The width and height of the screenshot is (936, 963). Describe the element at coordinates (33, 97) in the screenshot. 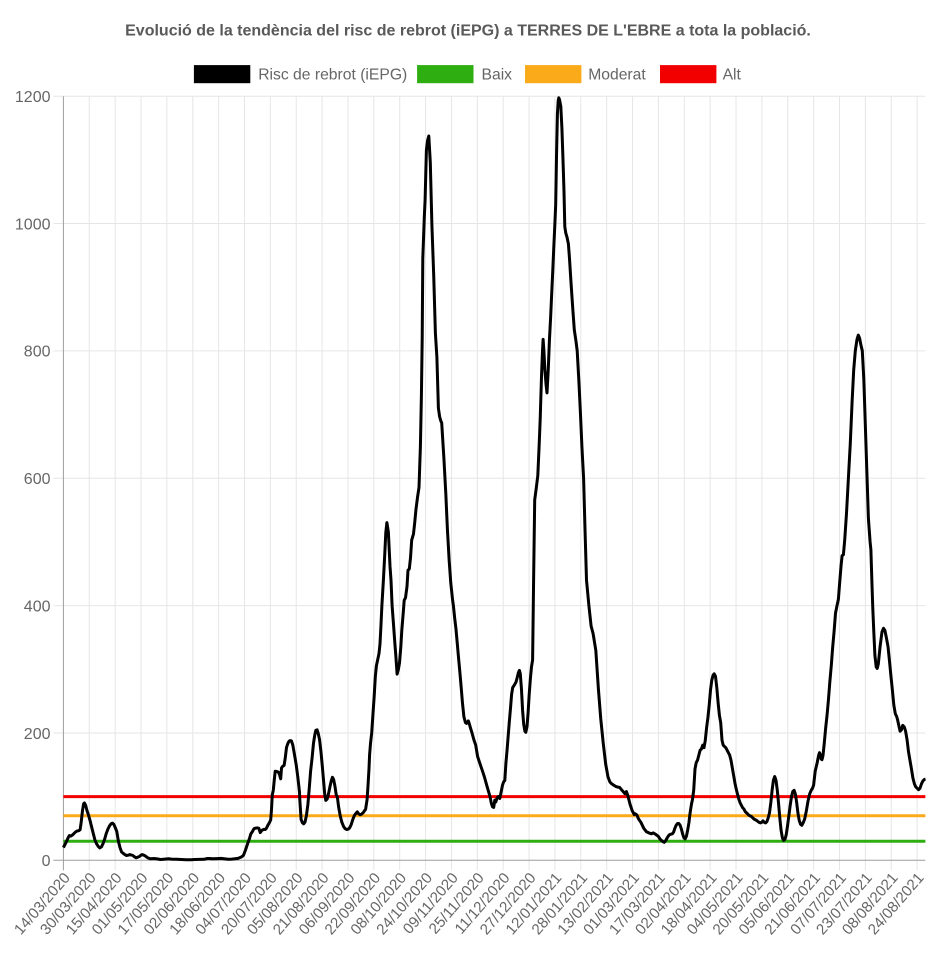

I see `svg-text: 1200` at that location.